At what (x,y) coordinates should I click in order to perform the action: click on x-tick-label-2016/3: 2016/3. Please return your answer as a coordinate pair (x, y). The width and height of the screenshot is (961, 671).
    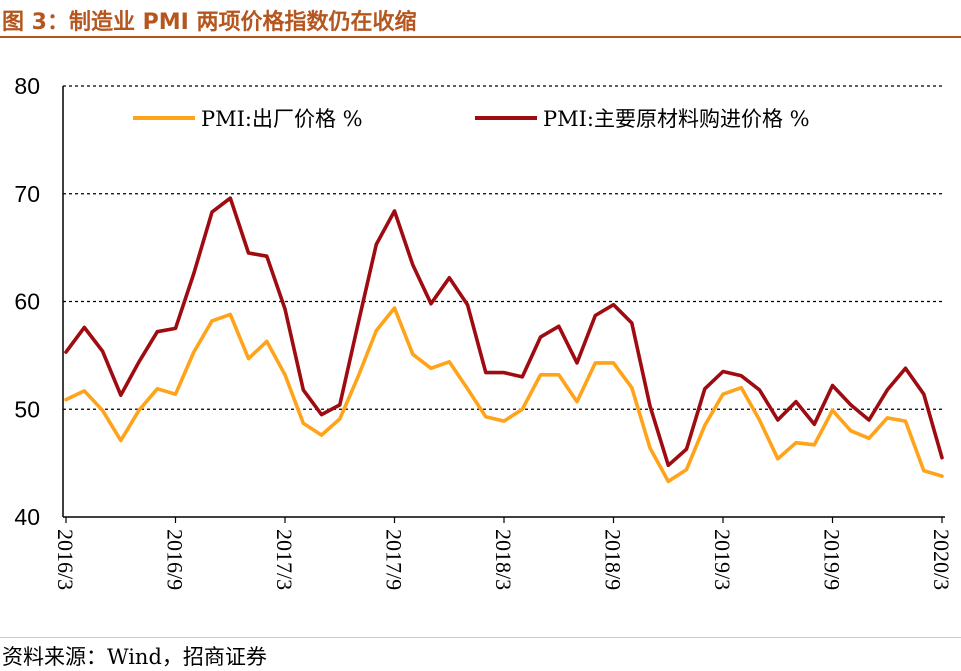
    Looking at the image, I should click on (65, 559).